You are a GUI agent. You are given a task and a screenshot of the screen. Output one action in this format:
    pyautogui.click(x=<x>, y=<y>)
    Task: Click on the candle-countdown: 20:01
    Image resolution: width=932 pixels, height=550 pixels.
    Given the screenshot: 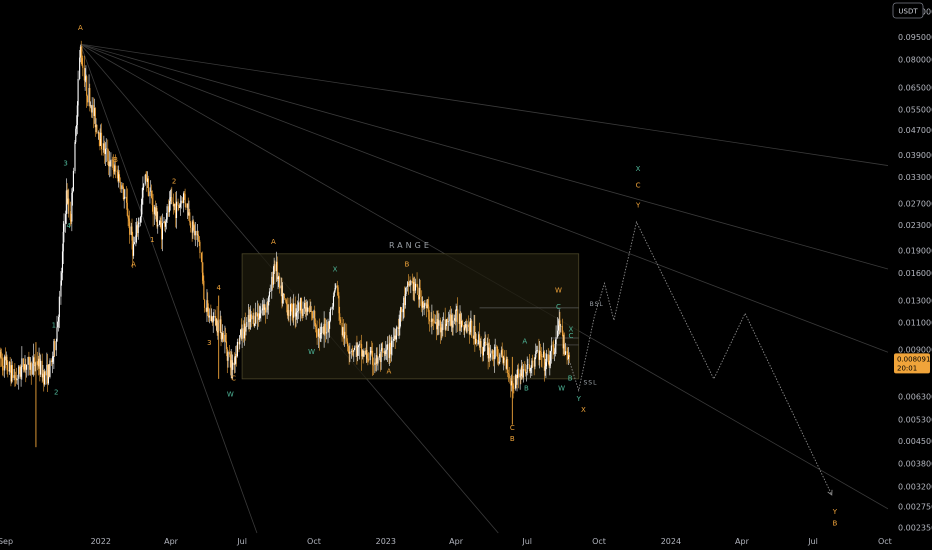 What is the action you would take?
    pyautogui.click(x=907, y=368)
    